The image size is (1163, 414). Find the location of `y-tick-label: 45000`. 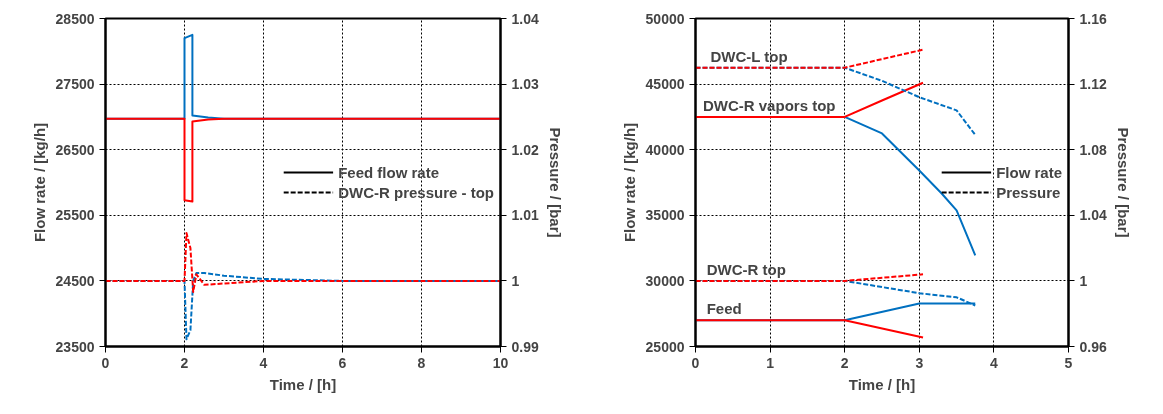

y-tick-label: 45000 is located at coordinates (665, 84).